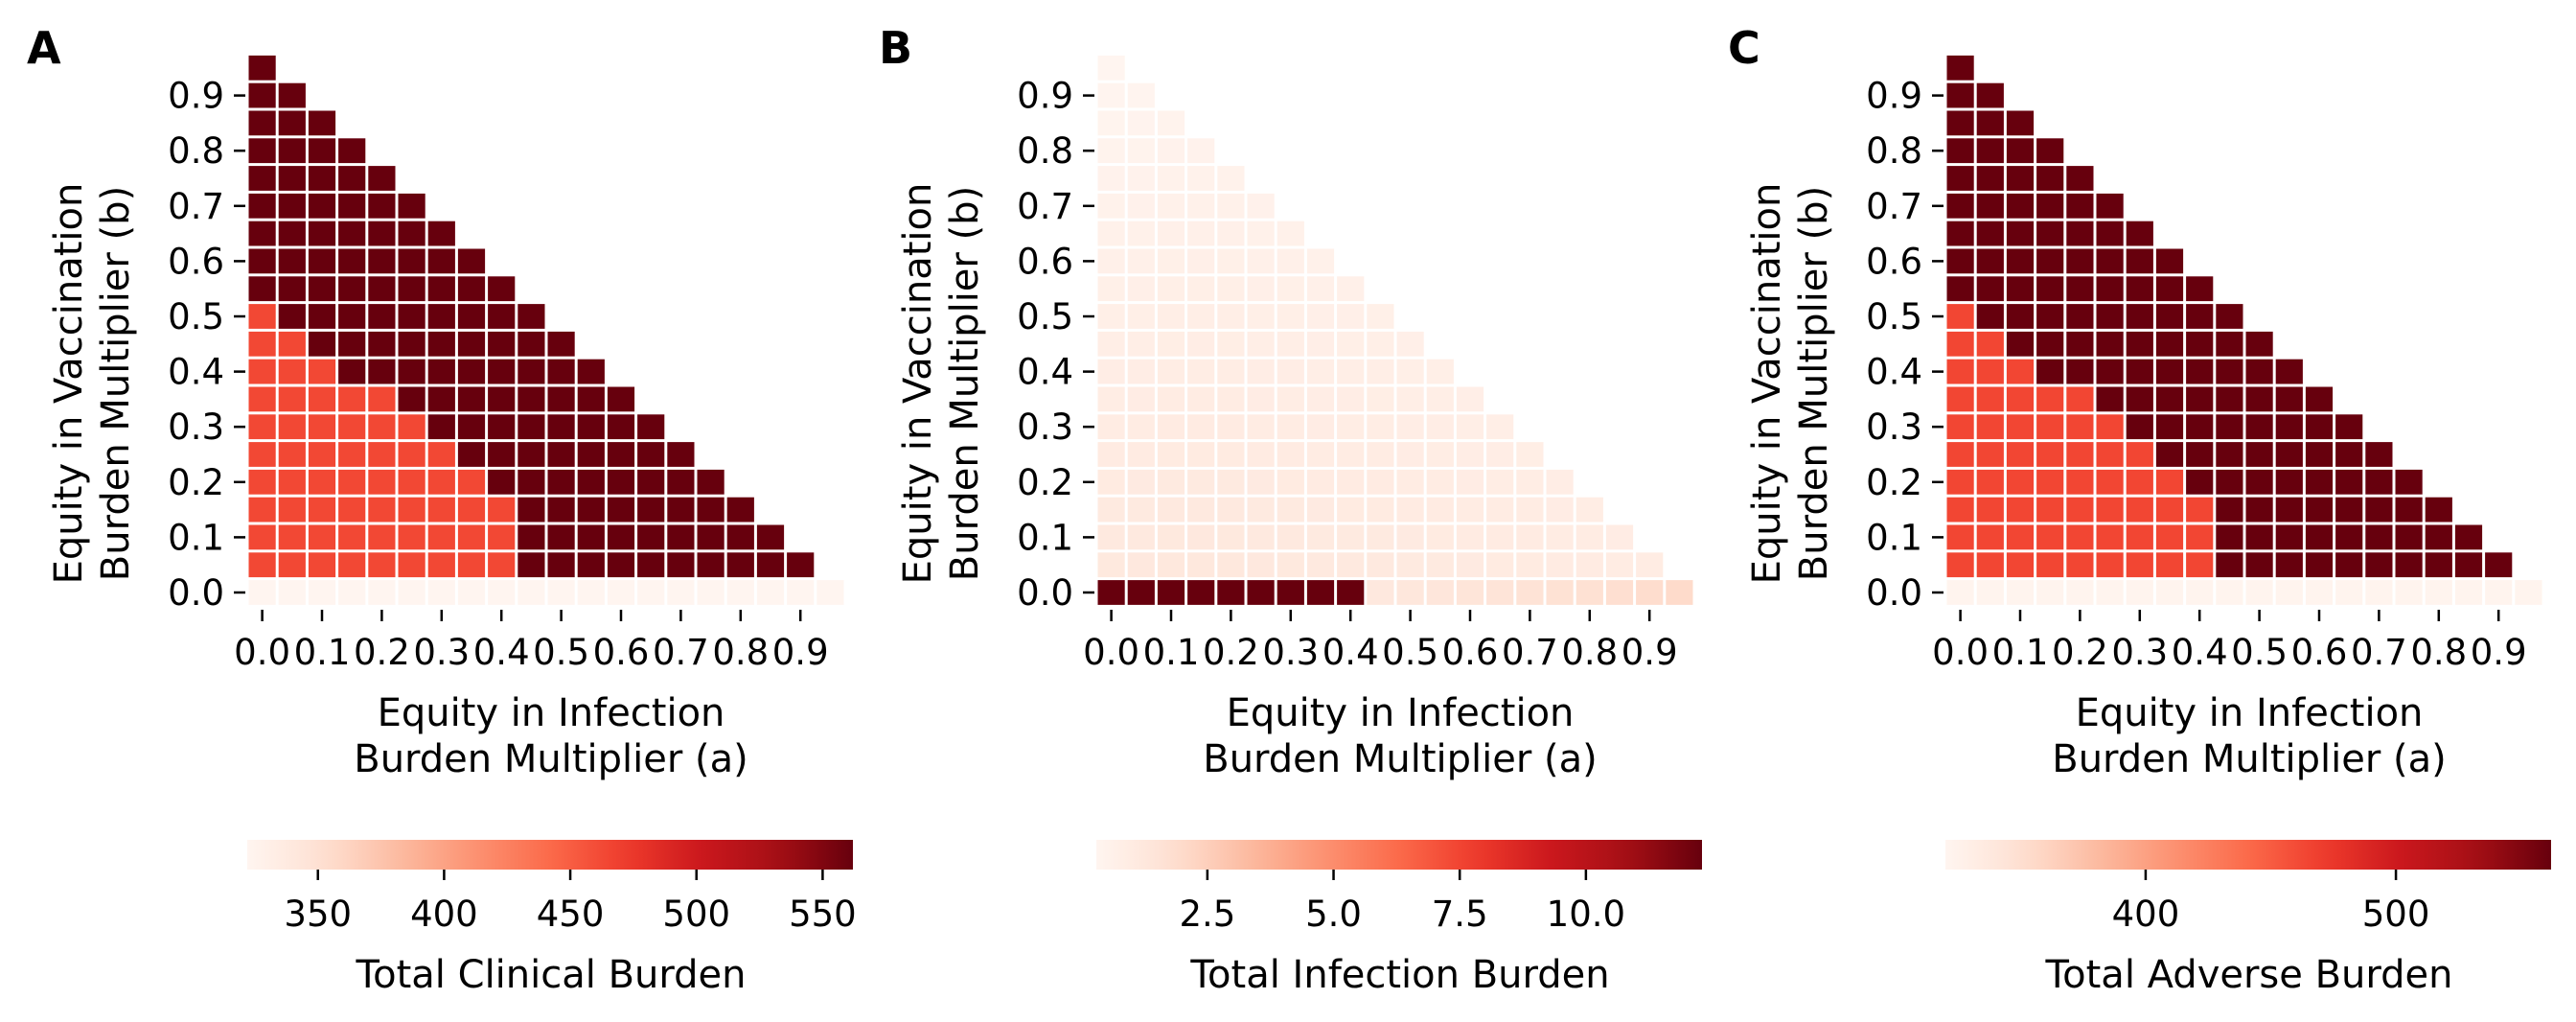 This screenshot has height=1022, width=2576. What do you see at coordinates (1045, 207) in the screenshot?
I see `y-tick-label: 0.7` at bounding box center [1045, 207].